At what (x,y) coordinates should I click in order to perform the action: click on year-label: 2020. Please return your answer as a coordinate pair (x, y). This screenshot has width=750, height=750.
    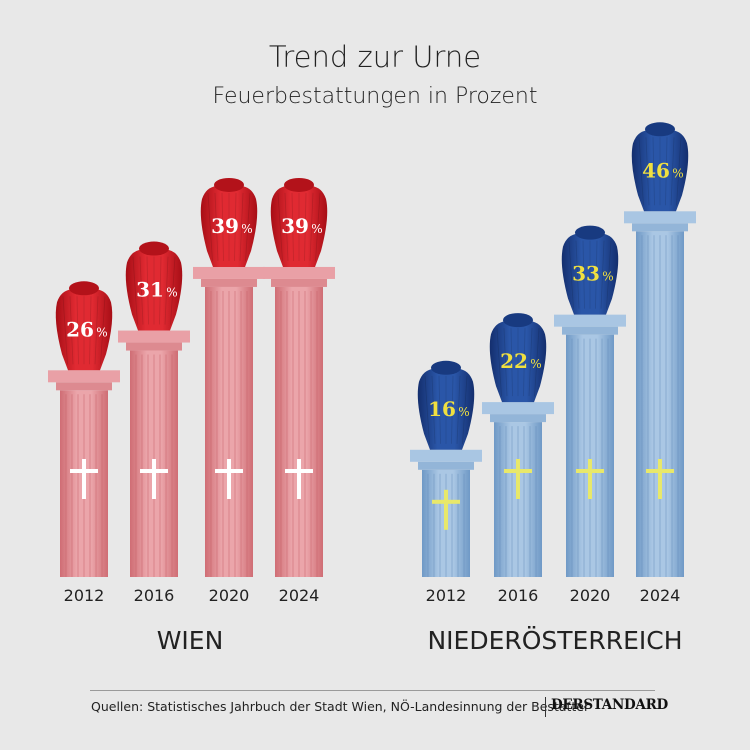
    Looking at the image, I should click on (229, 595).